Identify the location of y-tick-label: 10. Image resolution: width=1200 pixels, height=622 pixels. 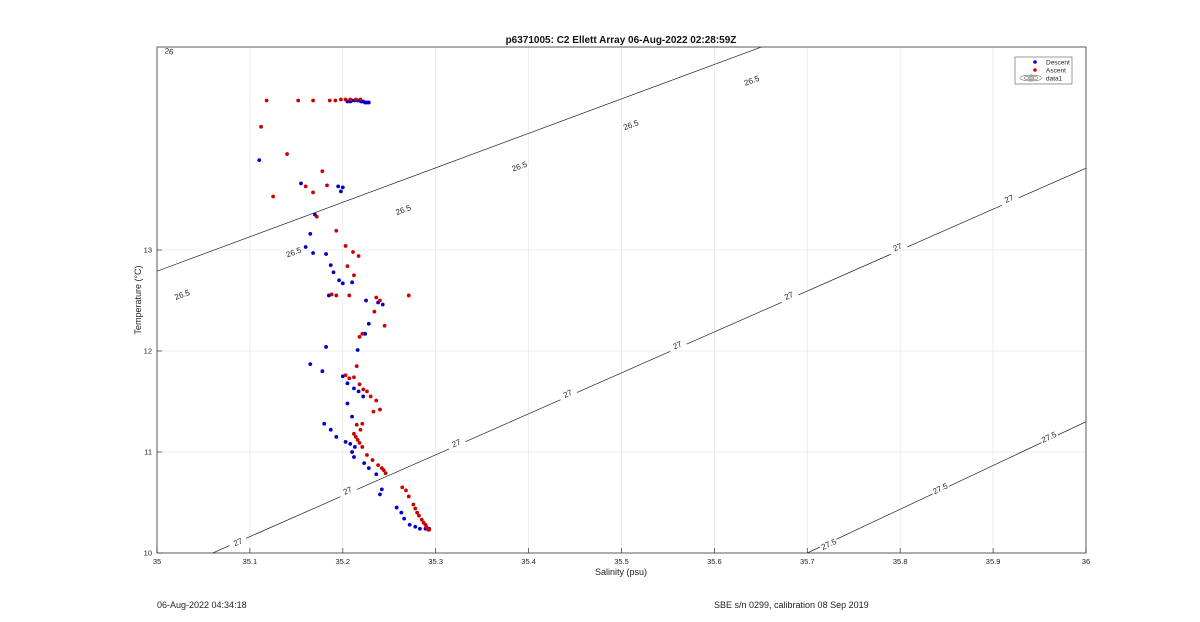
(148, 553).